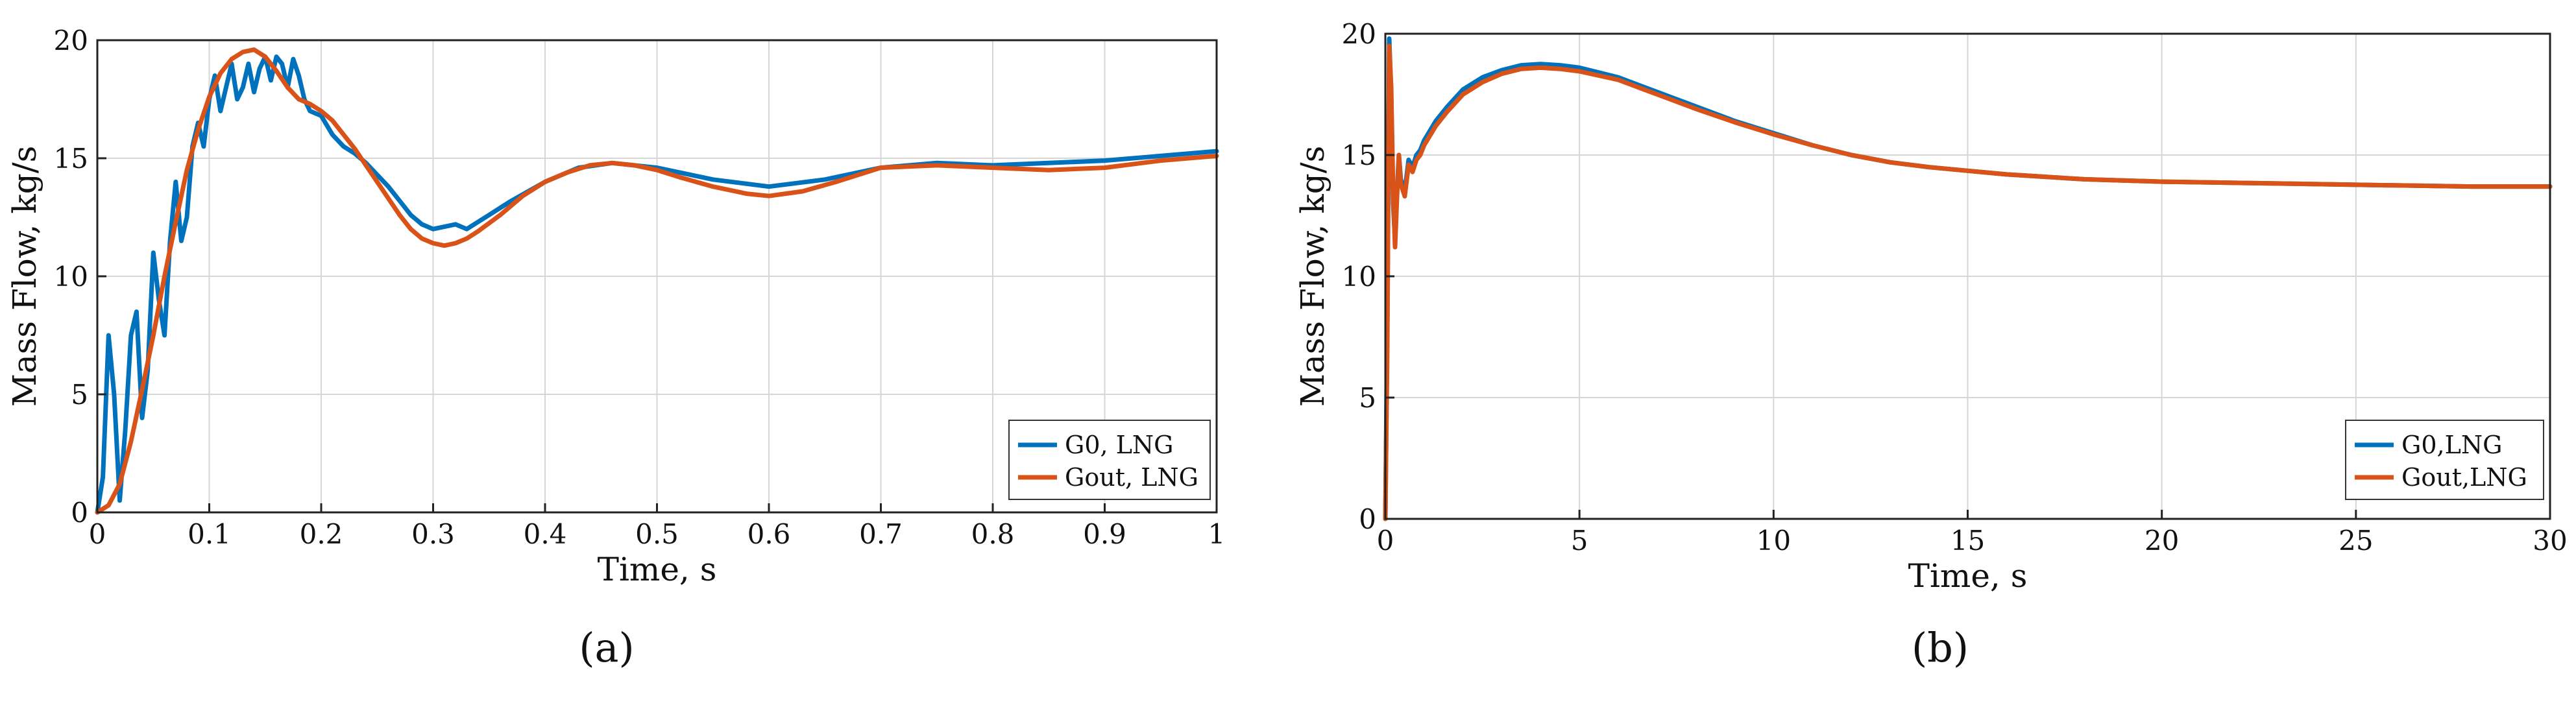 The height and width of the screenshot is (705, 2576). I want to click on panel-b-x-tick-label: 30, so click(2550, 540).